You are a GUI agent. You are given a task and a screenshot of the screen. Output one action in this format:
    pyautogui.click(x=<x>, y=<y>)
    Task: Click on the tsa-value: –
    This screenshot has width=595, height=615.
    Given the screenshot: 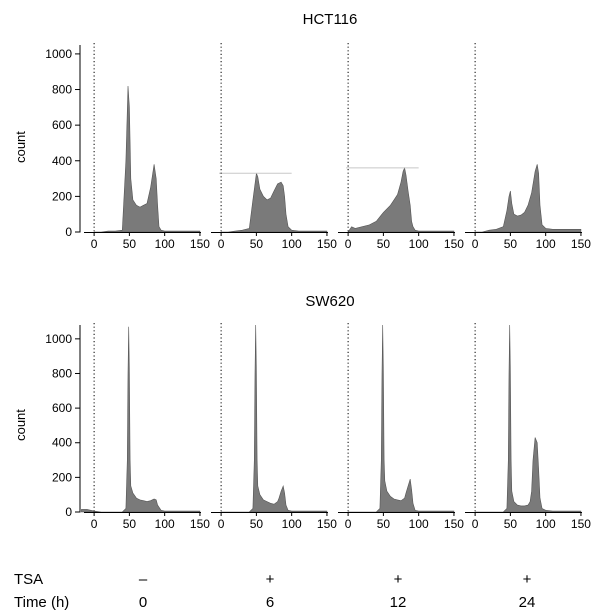 What is the action you would take?
    pyautogui.click(x=143, y=579)
    